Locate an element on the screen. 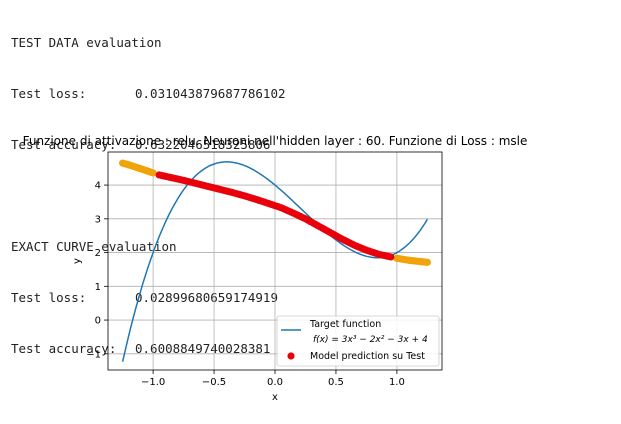 The image size is (621, 424). test-eval-header: TEST DATA evaluation is located at coordinates (86, 42).